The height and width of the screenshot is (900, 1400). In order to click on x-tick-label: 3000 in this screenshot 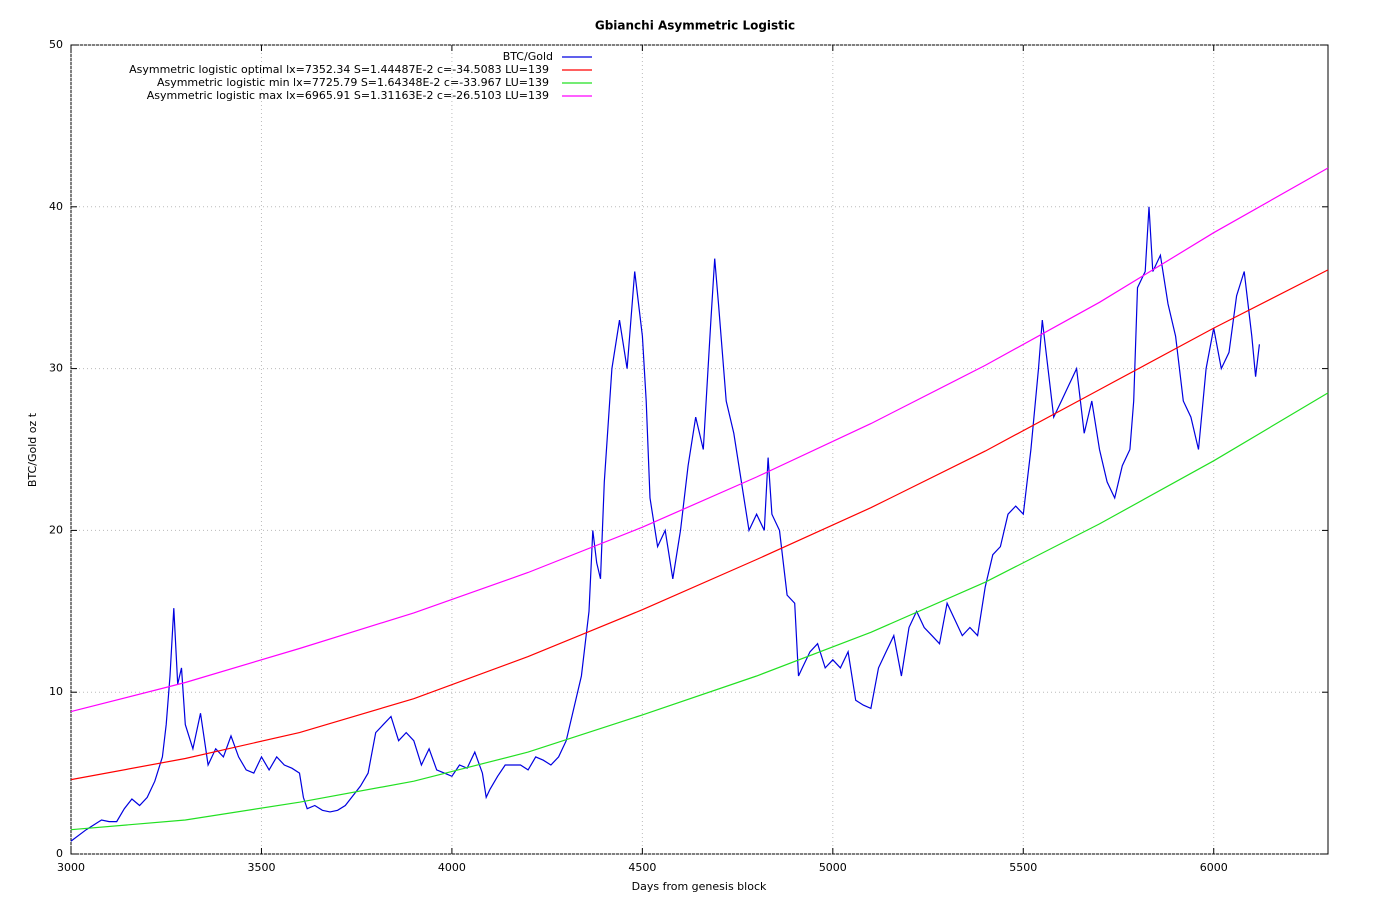, I will do `click(71, 867)`.